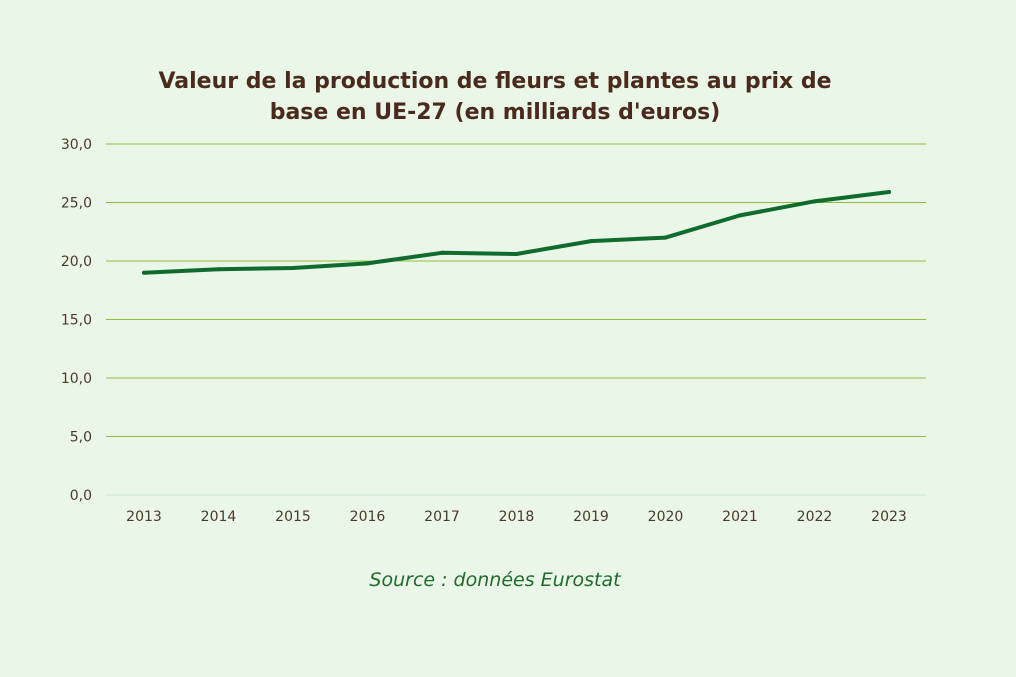  What do you see at coordinates (666, 517) in the screenshot?
I see `x-tick-label: 2020` at bounding box center [666, 517].